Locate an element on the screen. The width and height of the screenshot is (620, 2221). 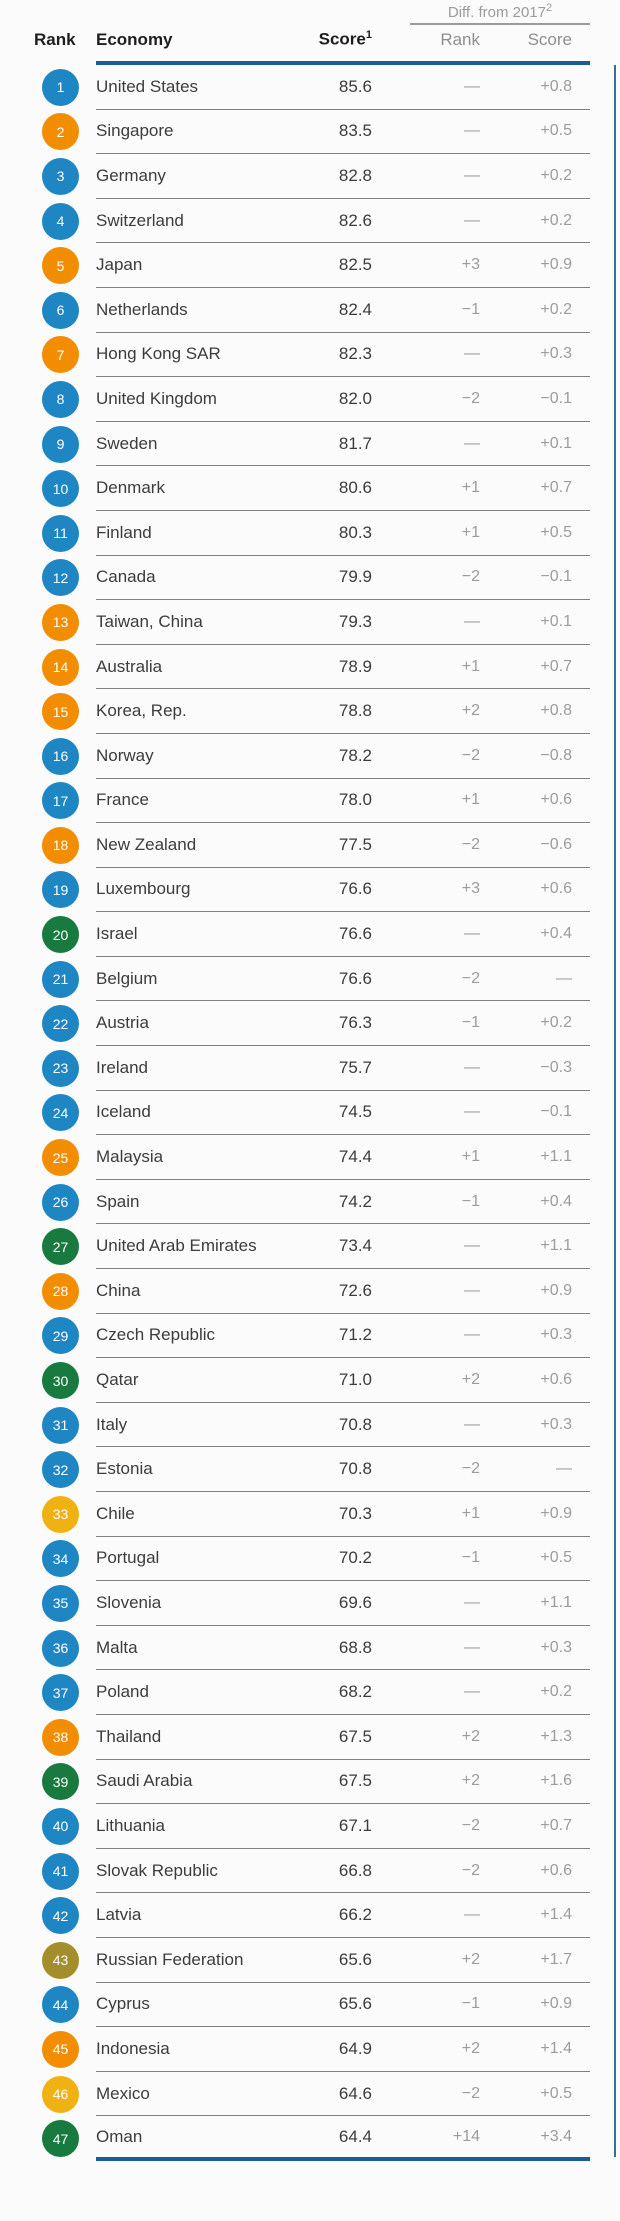
rank-badge-number: 35 is located at coordinates (60, 1603).